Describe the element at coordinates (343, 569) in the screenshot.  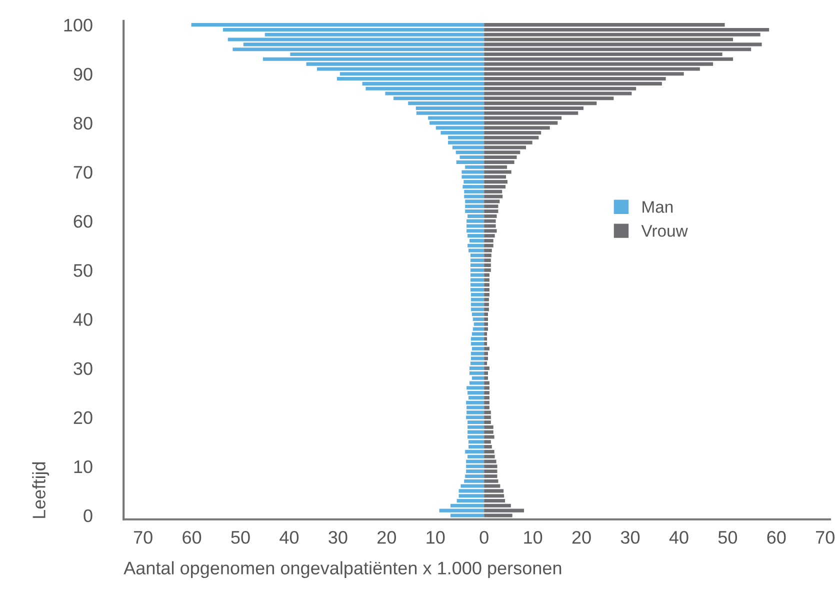
I see `x-axis-title: Aantal opgenomen ongevalpatiënten x 1.000 personen` at that location.